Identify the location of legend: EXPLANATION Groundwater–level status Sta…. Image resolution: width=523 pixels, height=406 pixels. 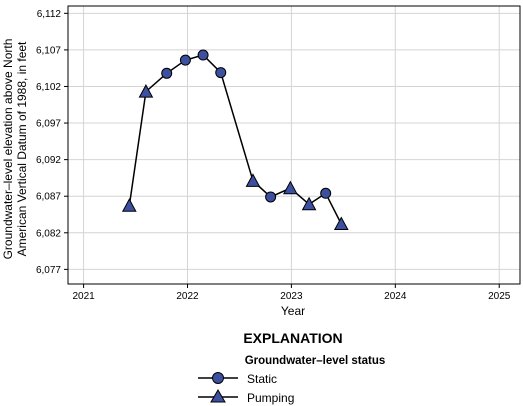
(291, 367).